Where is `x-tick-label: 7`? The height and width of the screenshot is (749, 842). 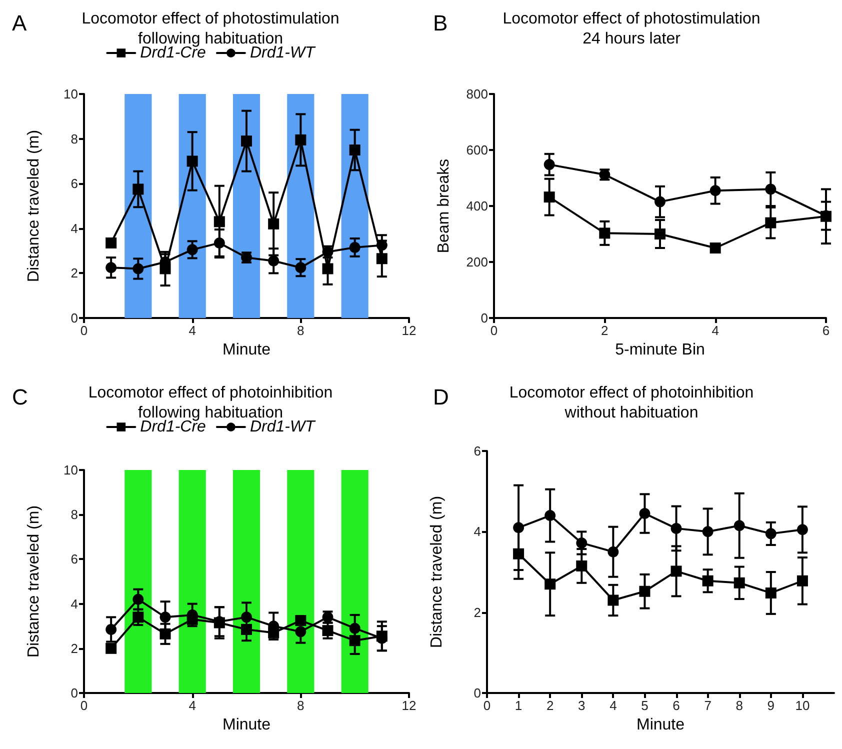
x-tick-label: 7 is located at coordinates (708, 705).